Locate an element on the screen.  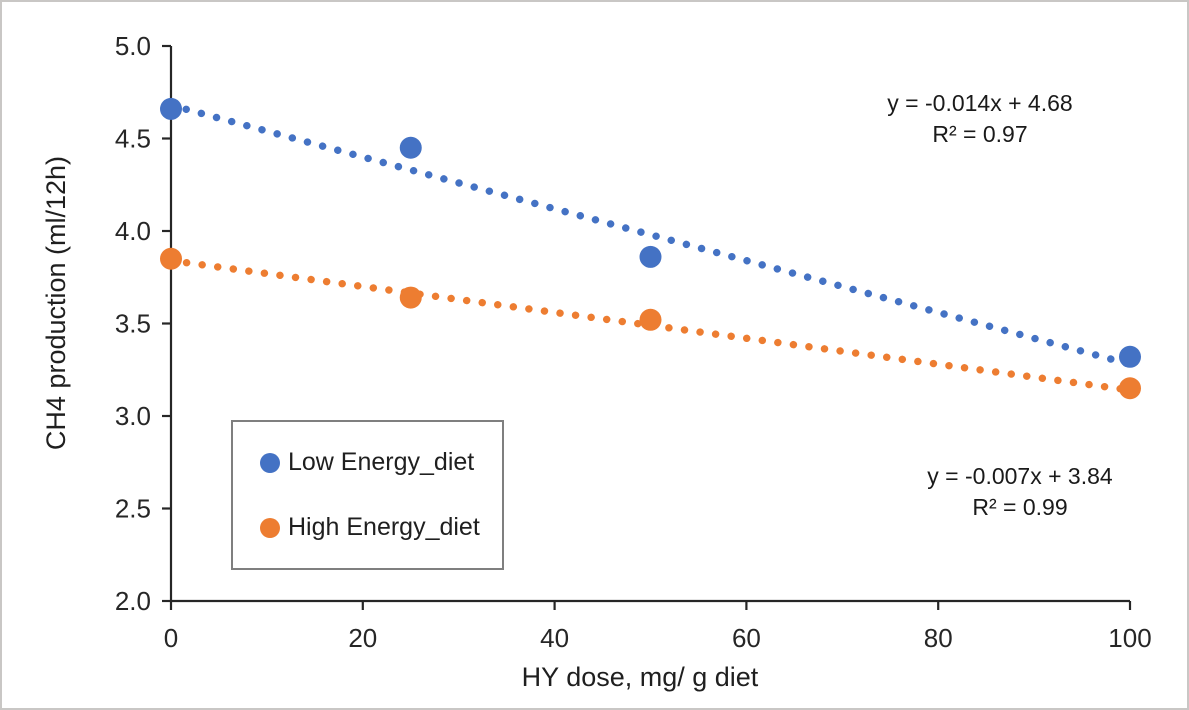
x-tick-label: 100 is located at coordinates (1129, 638).